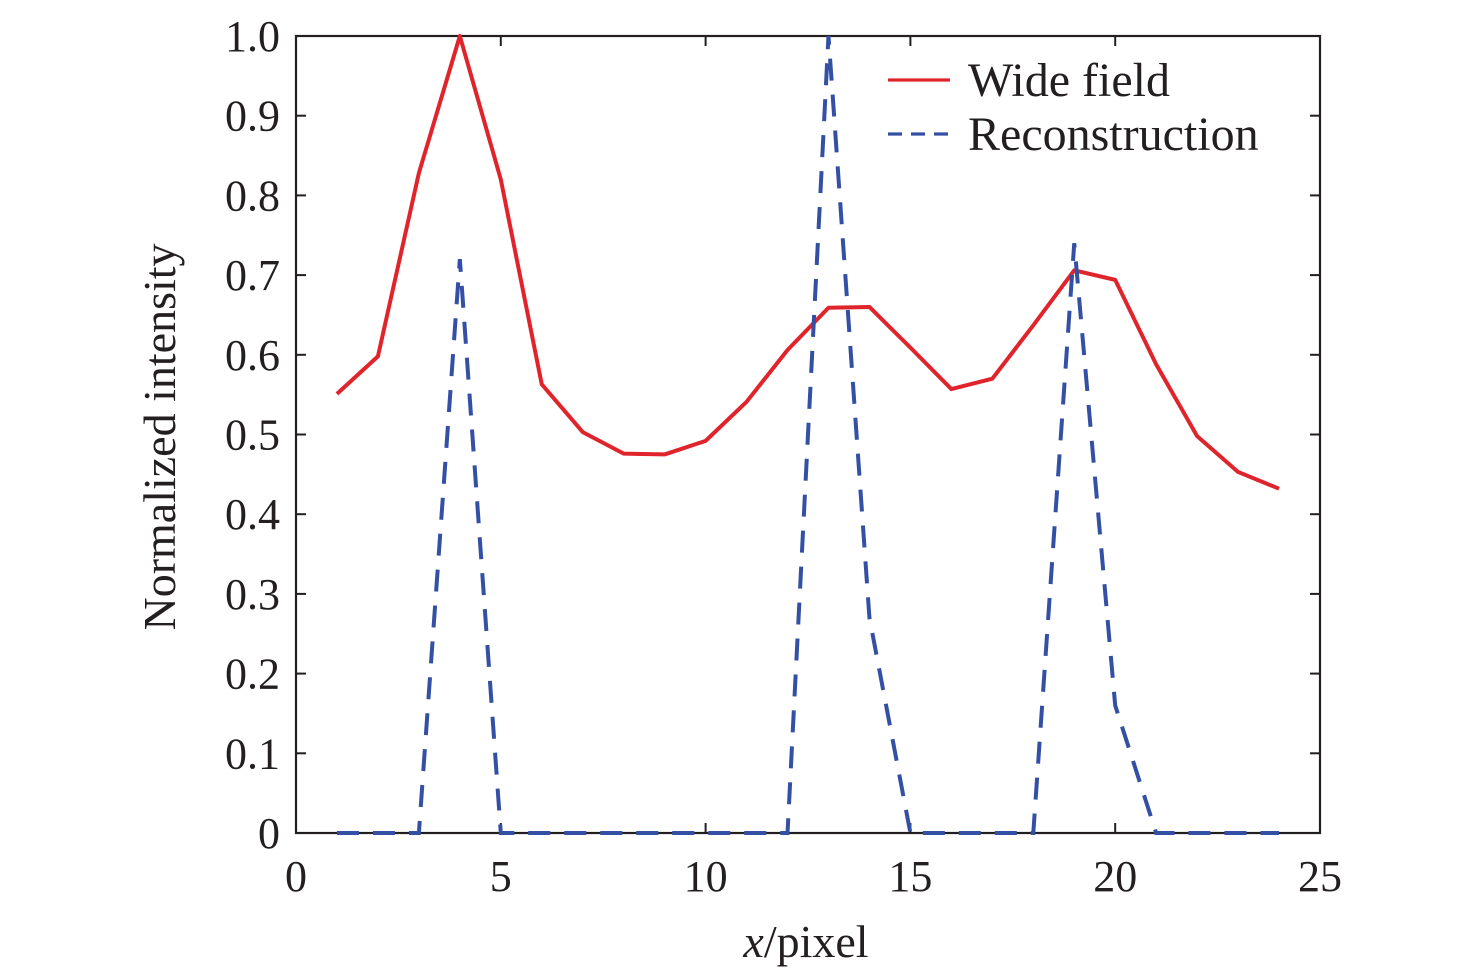 The width and height of the screenshot is (1476, 977). I want to click on x-axis-label-italic: x, so click(753, 941).